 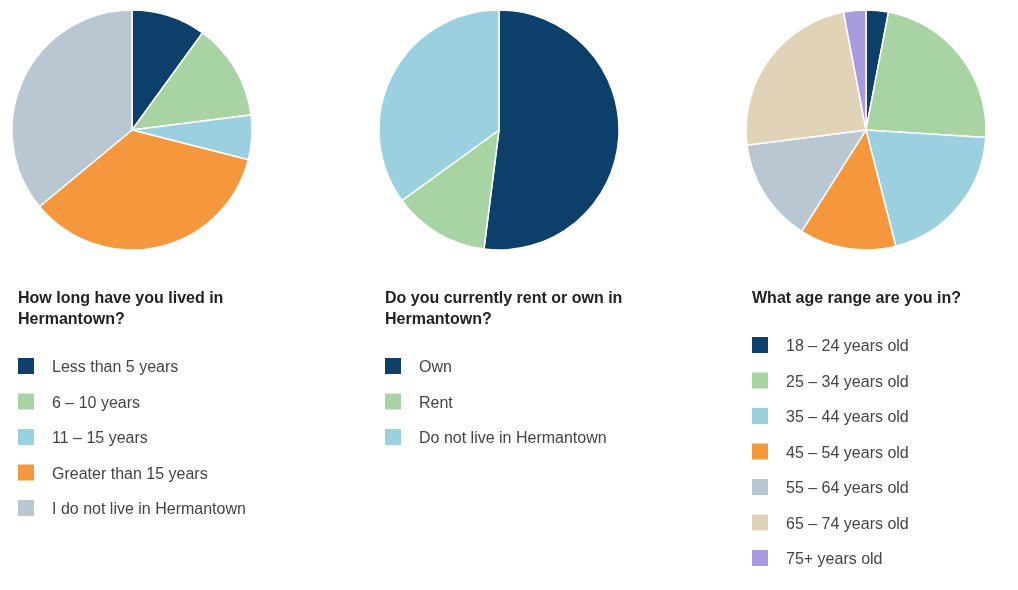 What do you see at coordinates (504, 308) in the screenshot?
I see `text: Do you currently rent or own in Hermantown?` at bounding box center [504, 308].